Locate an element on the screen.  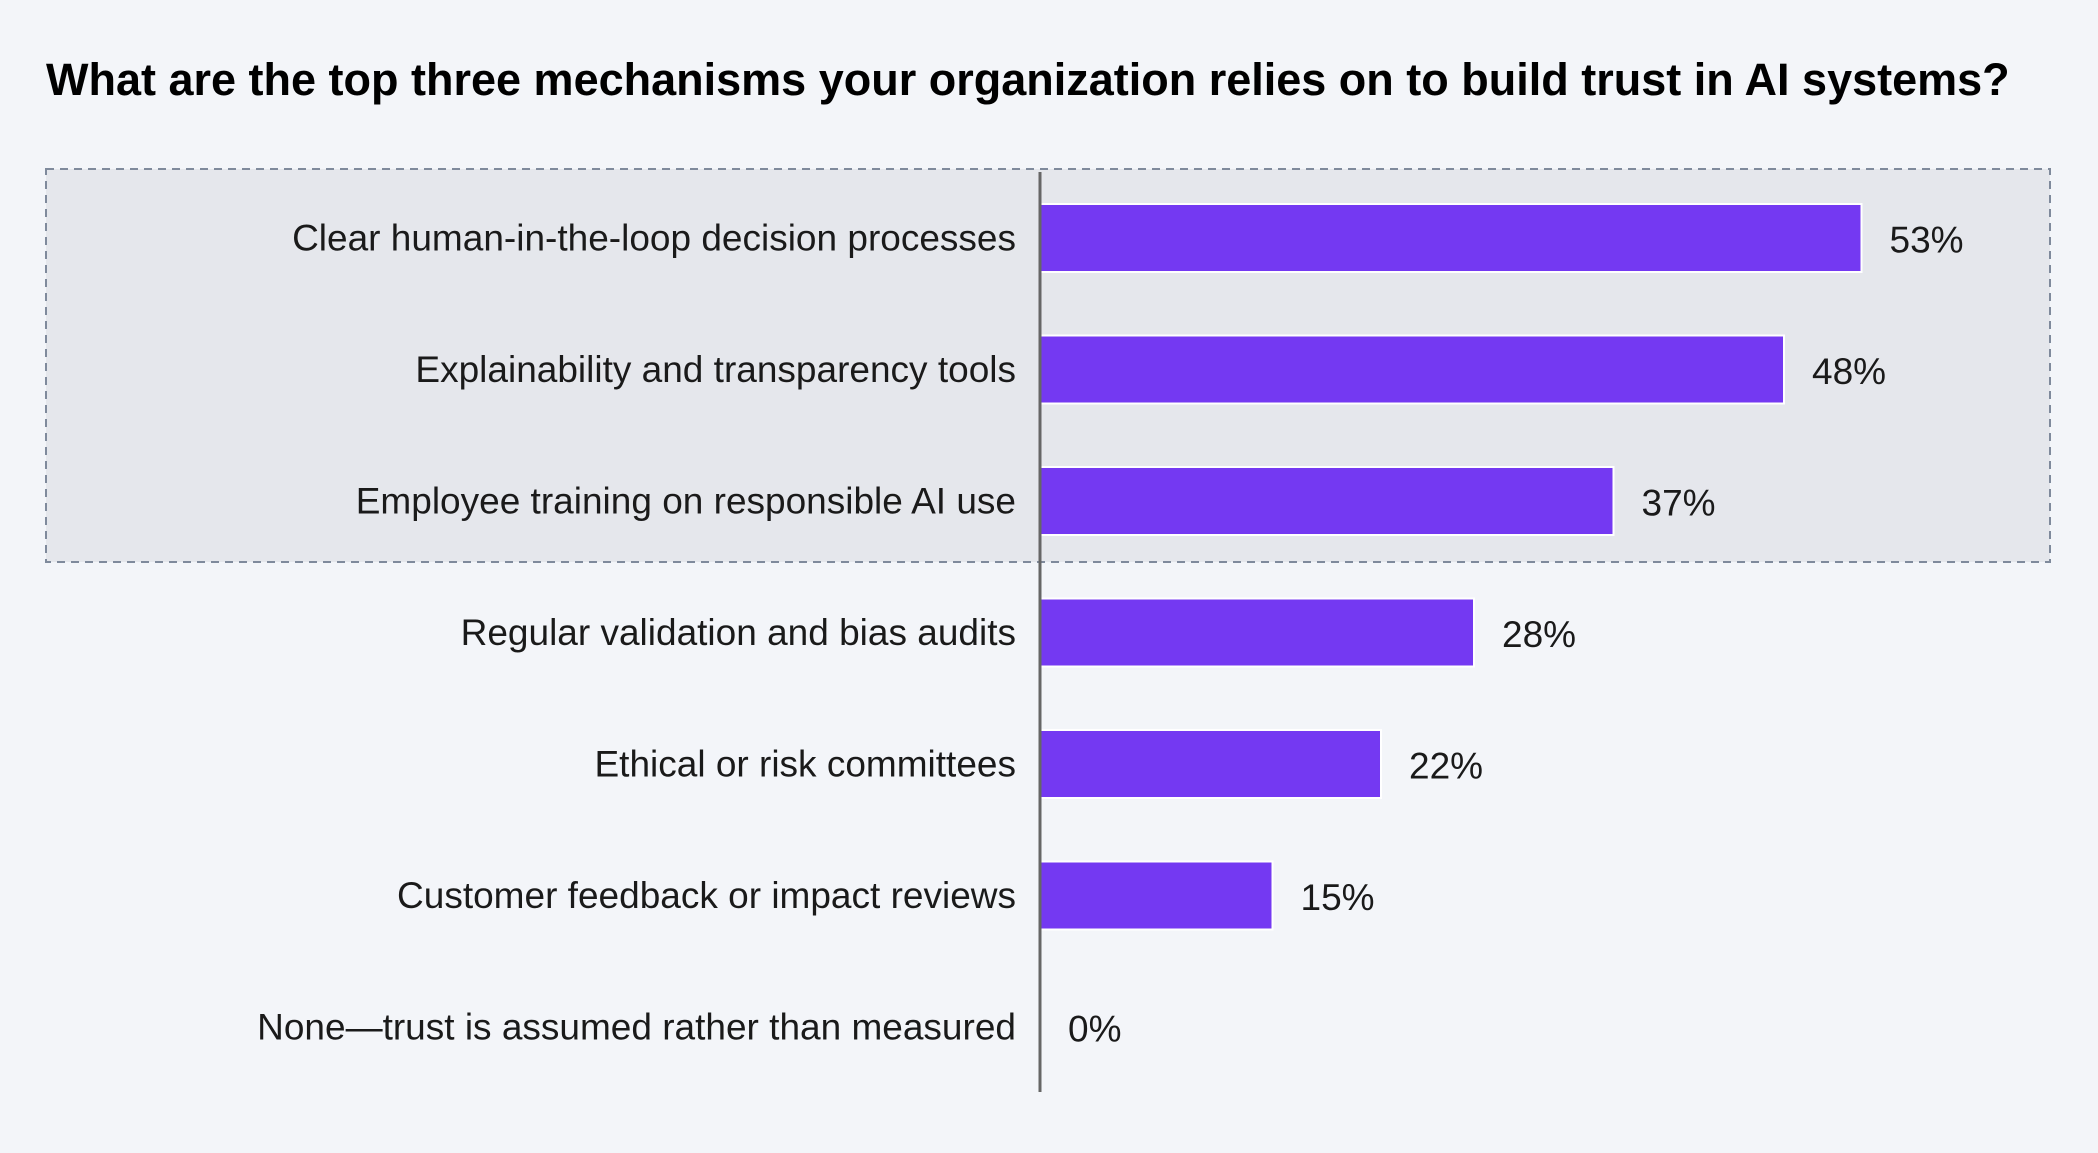
value-label: 0% is located at coordinates (1094, 1029).